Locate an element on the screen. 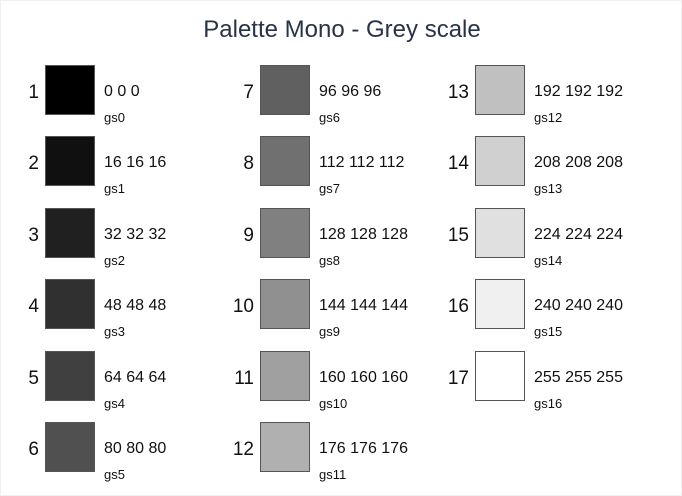  swatch-name-label: gs3 is located at coordinates (114, 332).